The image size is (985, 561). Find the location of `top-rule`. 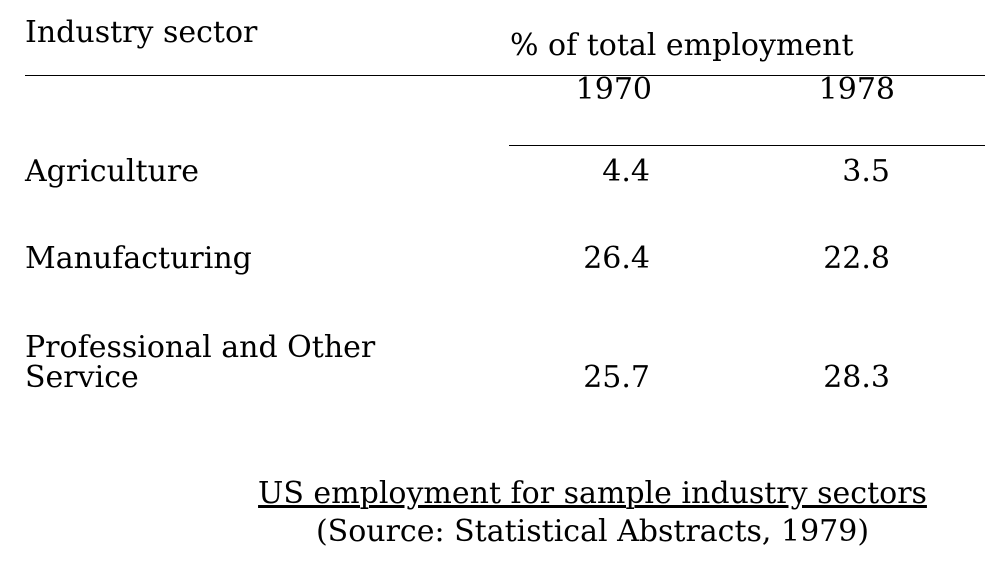

top-rule is located at coordinates (505, 75).